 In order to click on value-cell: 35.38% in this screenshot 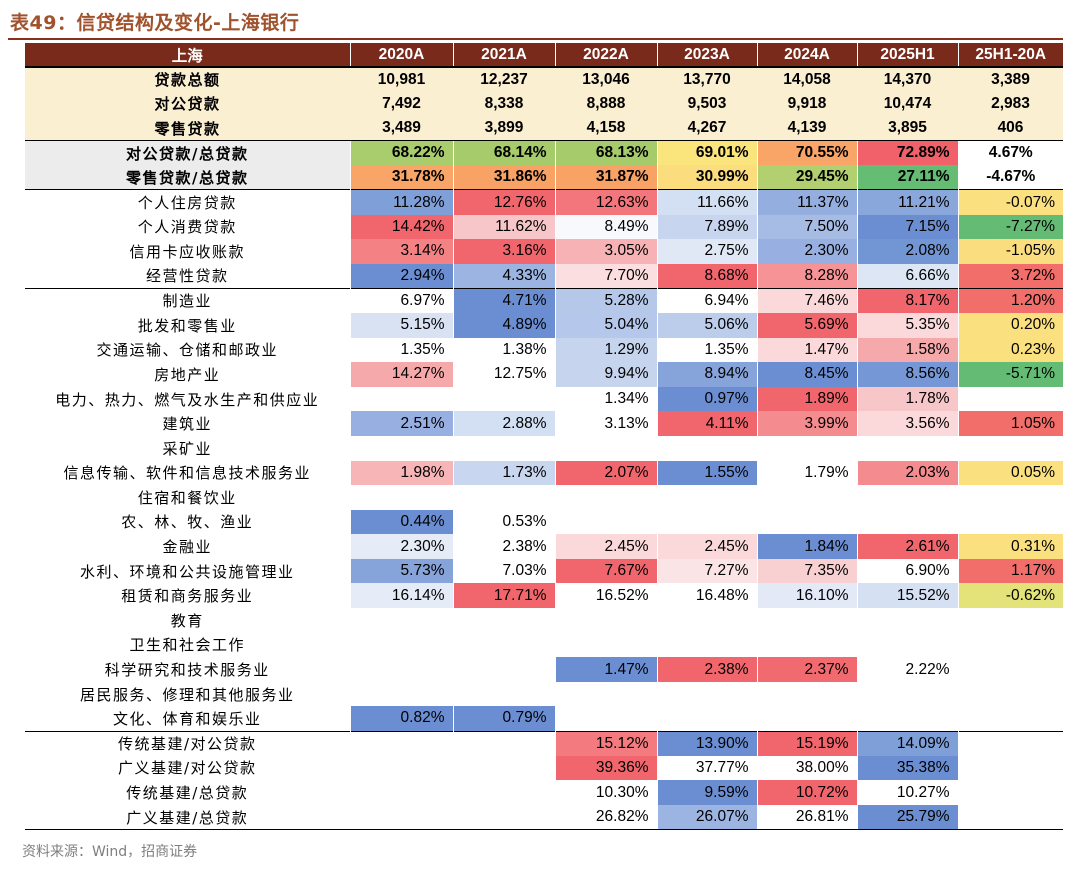, I will do `click(907, 768)`.